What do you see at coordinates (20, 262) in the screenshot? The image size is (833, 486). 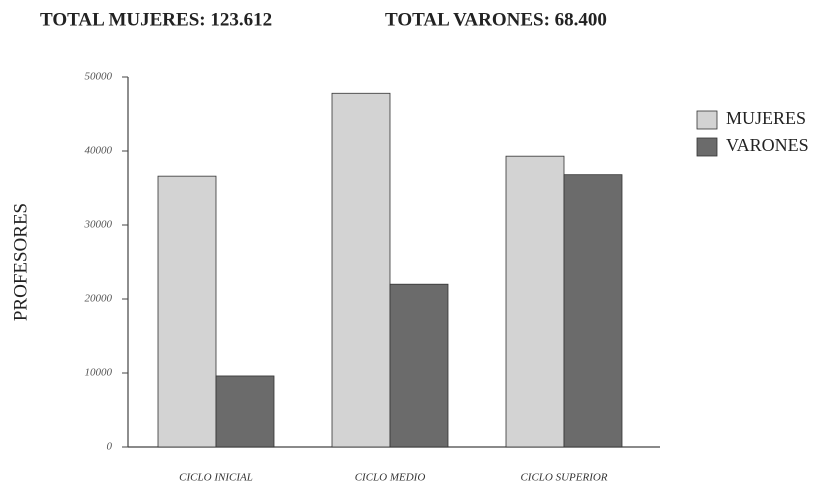 I see `y-axis-label: PROFESORES` at bounding box center [20, 262].